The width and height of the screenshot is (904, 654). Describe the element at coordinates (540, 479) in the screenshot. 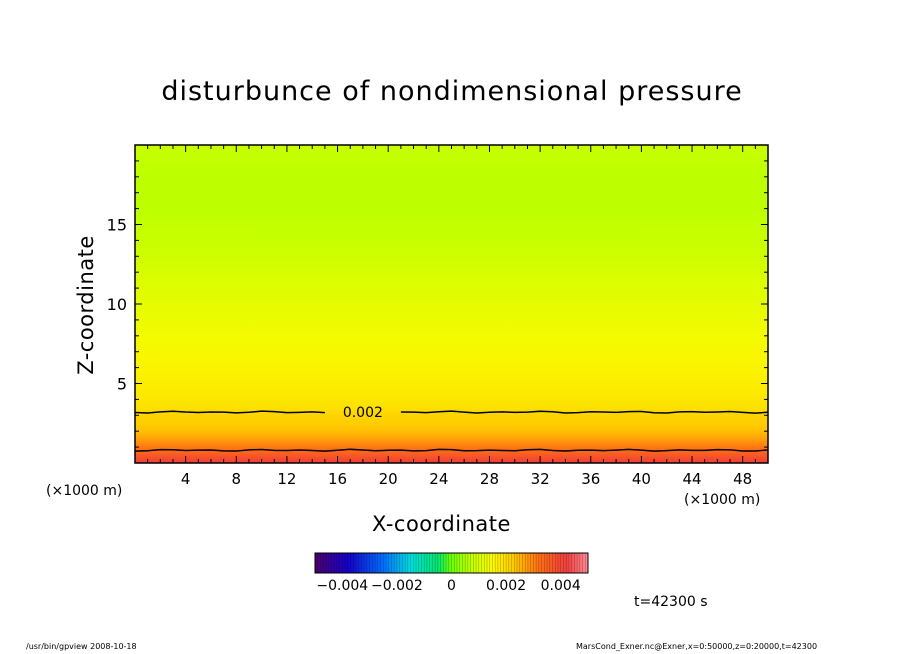

I see `x-tick-label: 32` at that location.